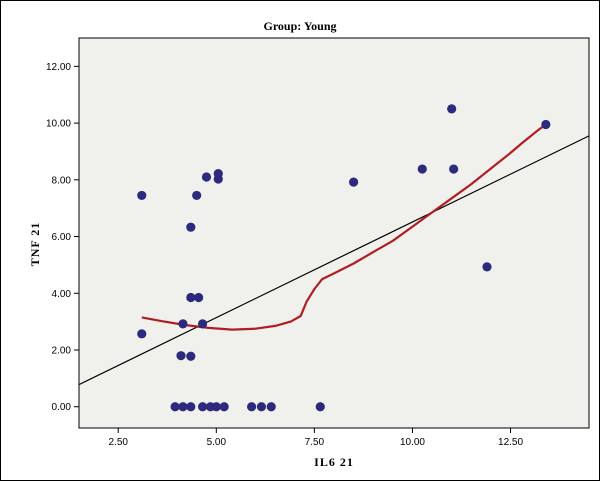 The width and height of the screenshot is (600, 482). I want to click on y-tick-label: 4.00, so click(62, 294).